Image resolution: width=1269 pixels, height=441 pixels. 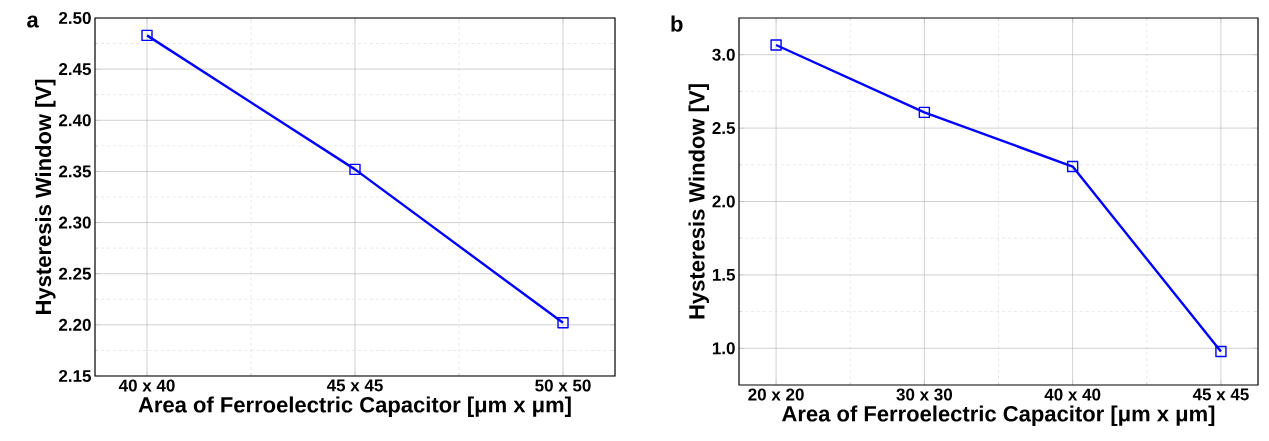 What do you see at coordinates (677, 23) in the screenshot?
I see `chart-title: b` at bounding box center [677, 23].